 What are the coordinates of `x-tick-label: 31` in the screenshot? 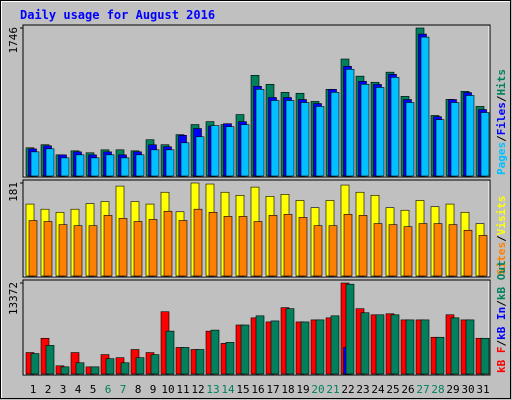 It's located at (482, 389).